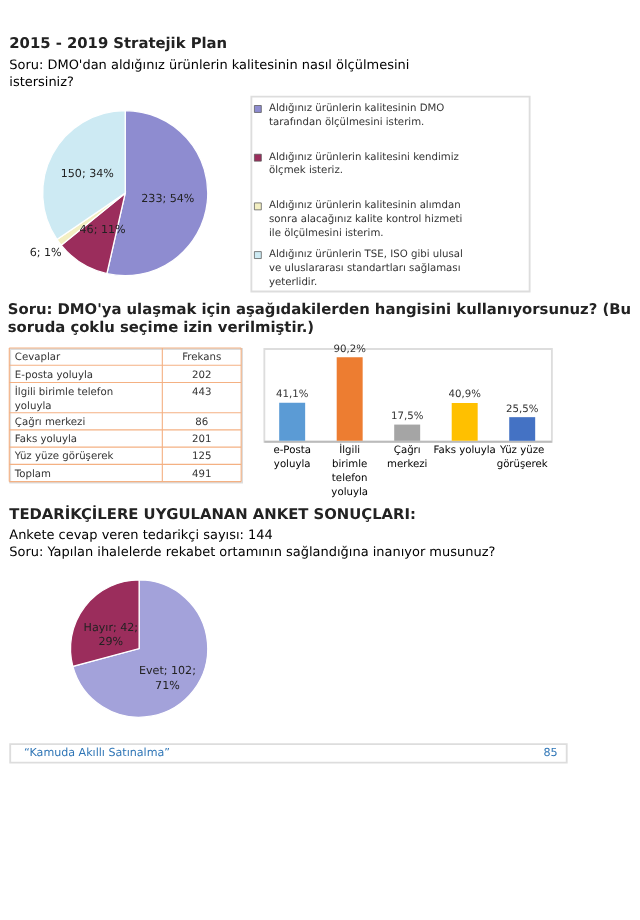 The width and height of the screenshot is (640, 920). What do you see at coordinates (118, 43) in the screenshot?
I see `chart-title: 2015 - 2019 Stratejik Plan` at bounding box center [118, 43].